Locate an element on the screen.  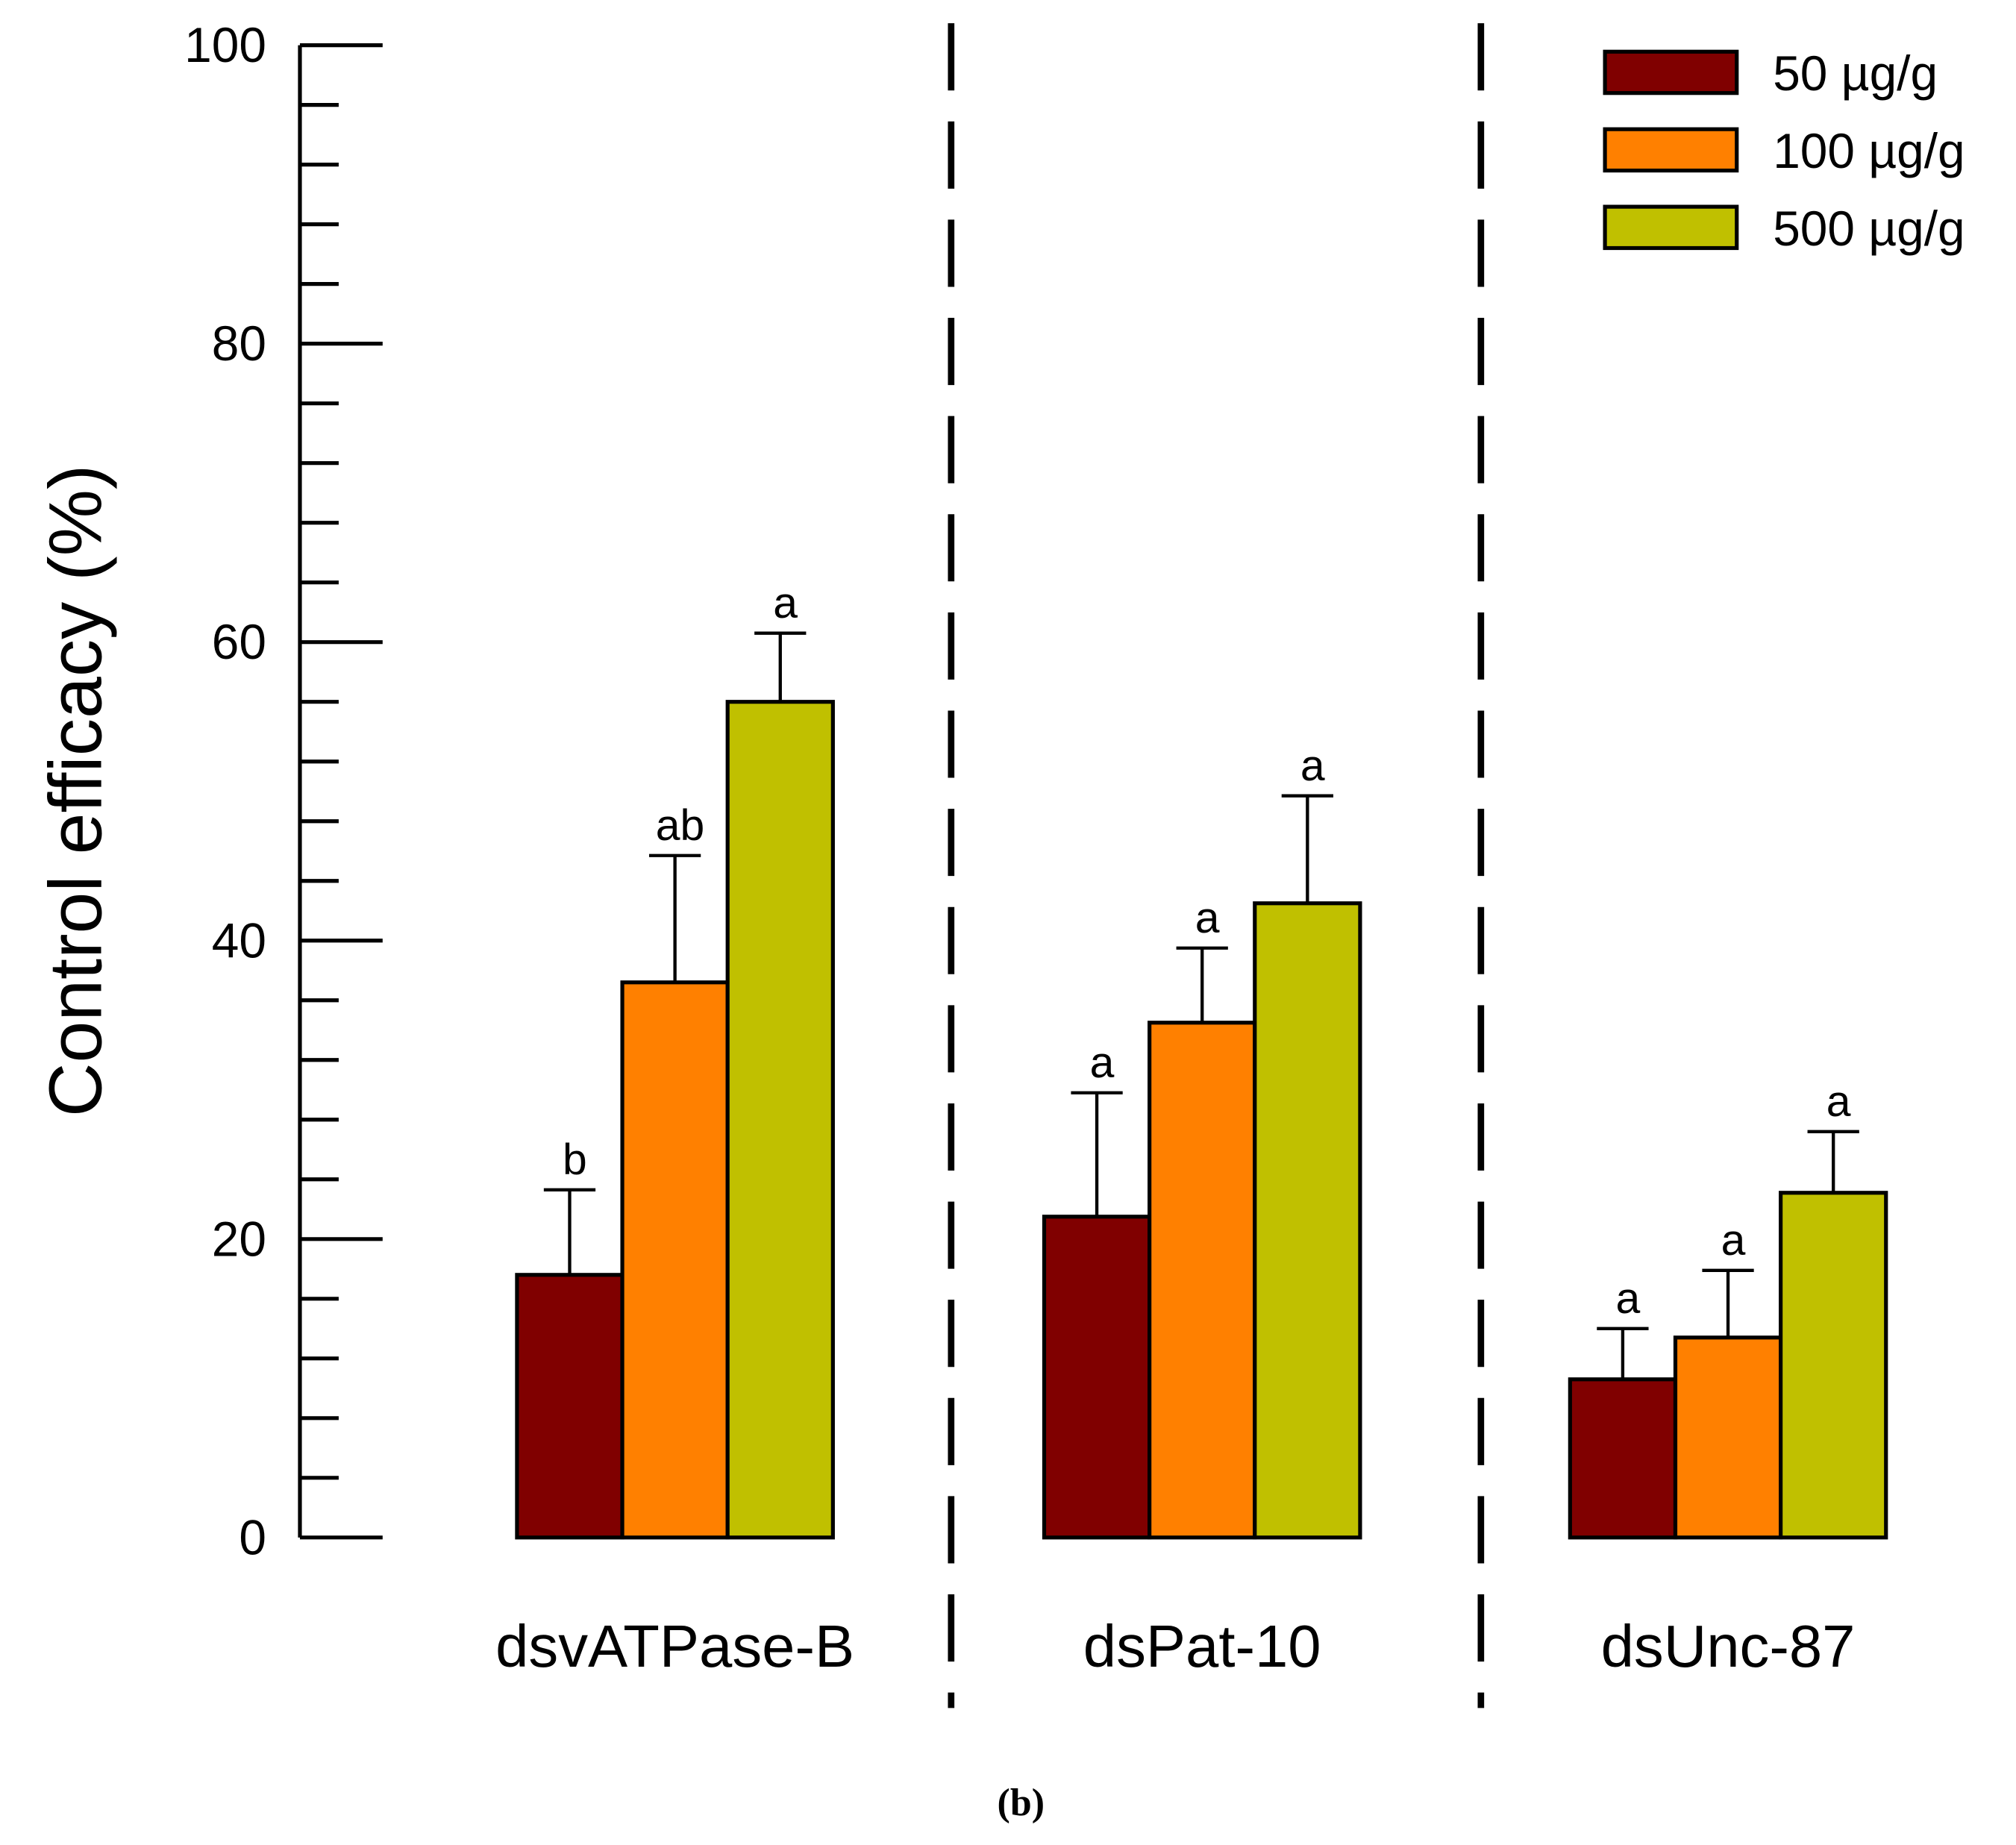
legend-label: 100 µg/g is located at coordinates (1869, 150).